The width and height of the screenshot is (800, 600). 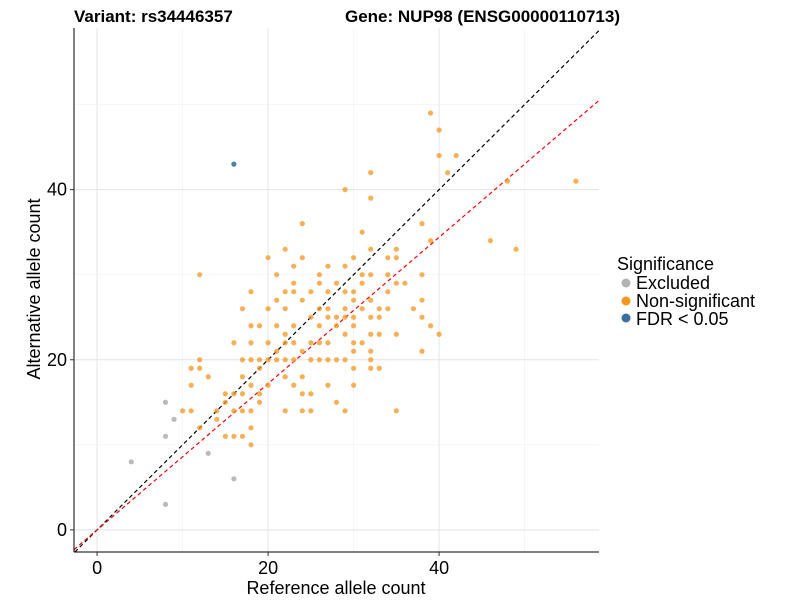 What do you see at coordinates (268, 568) in the screenshot?
I see `x-tick-label: 20` at bounding box center [268, 568].